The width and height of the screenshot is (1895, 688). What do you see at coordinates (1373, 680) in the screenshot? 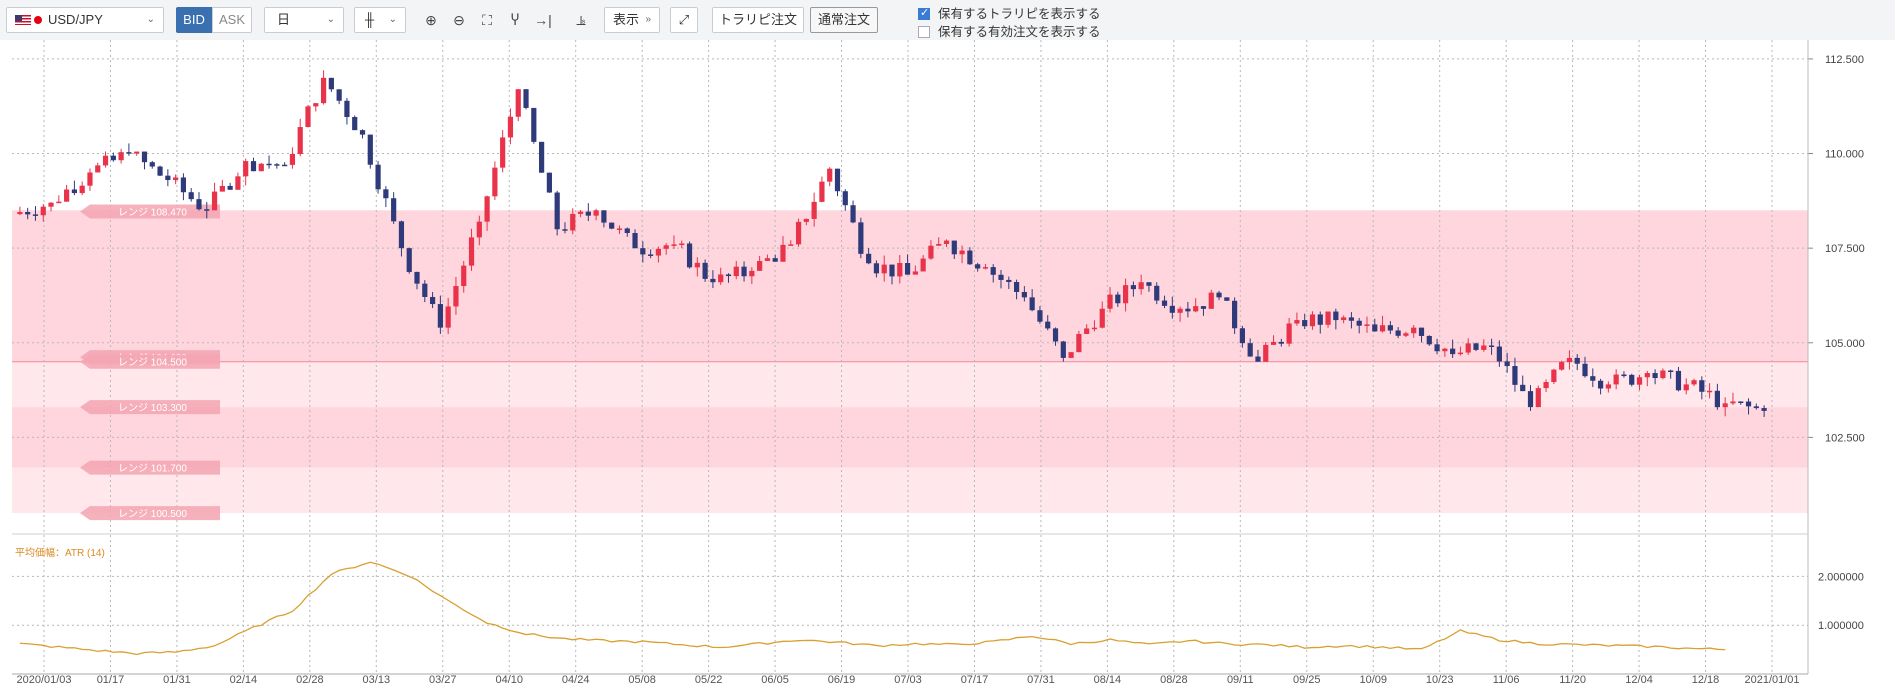
I see `x-tick-label: 10/09` at bounding box center [1373, 680].